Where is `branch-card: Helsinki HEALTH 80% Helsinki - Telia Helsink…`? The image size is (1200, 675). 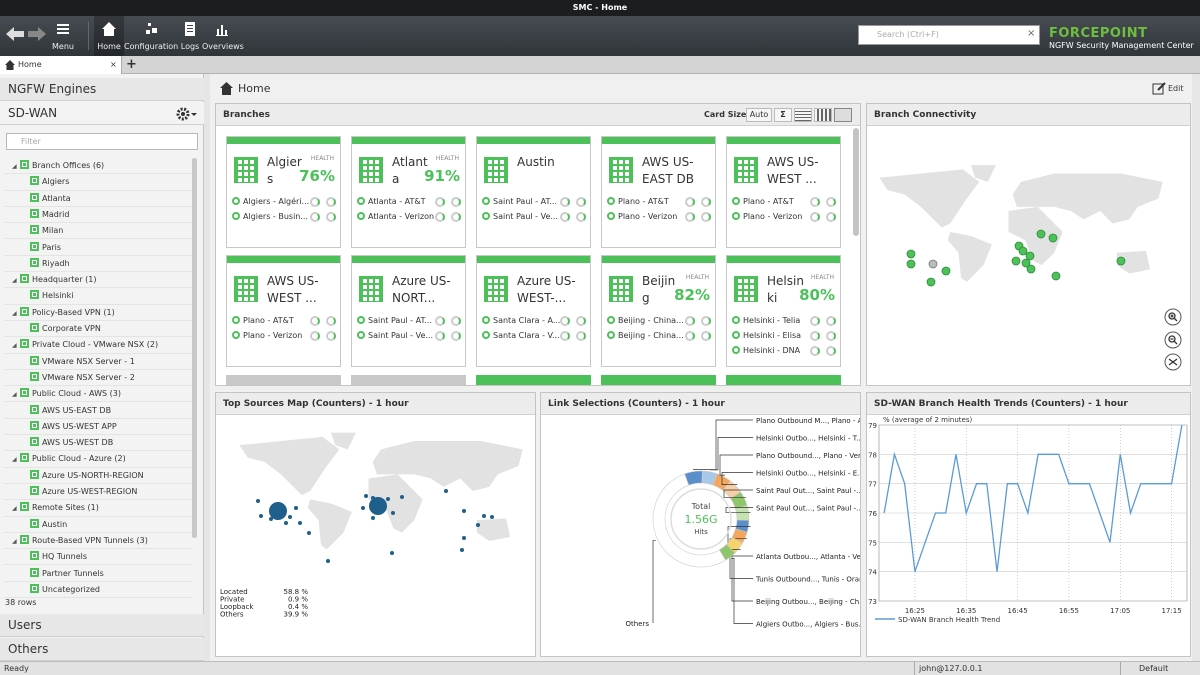 branch-card: Helsinki HEALTH 80% Helsinki - Telia Helsink… is located at coordinates (783, 311).